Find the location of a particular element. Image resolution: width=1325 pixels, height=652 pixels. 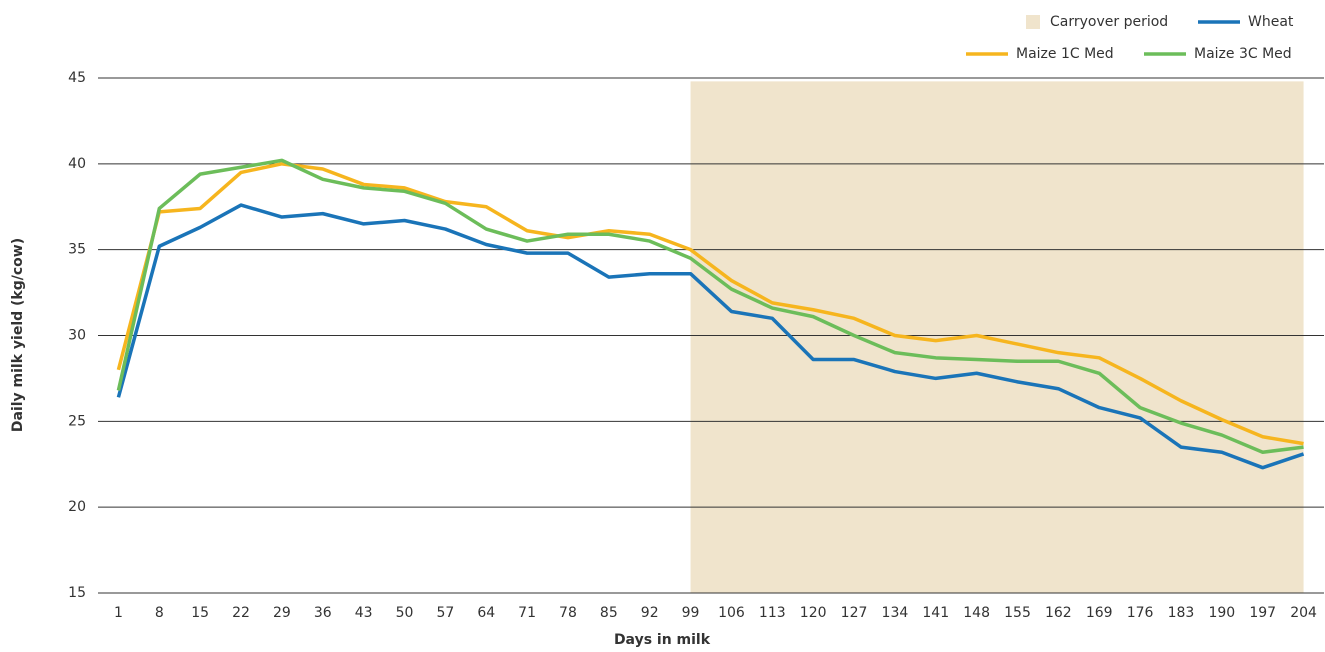

x-tick-label: 64 is located at coordinates (486, 613).